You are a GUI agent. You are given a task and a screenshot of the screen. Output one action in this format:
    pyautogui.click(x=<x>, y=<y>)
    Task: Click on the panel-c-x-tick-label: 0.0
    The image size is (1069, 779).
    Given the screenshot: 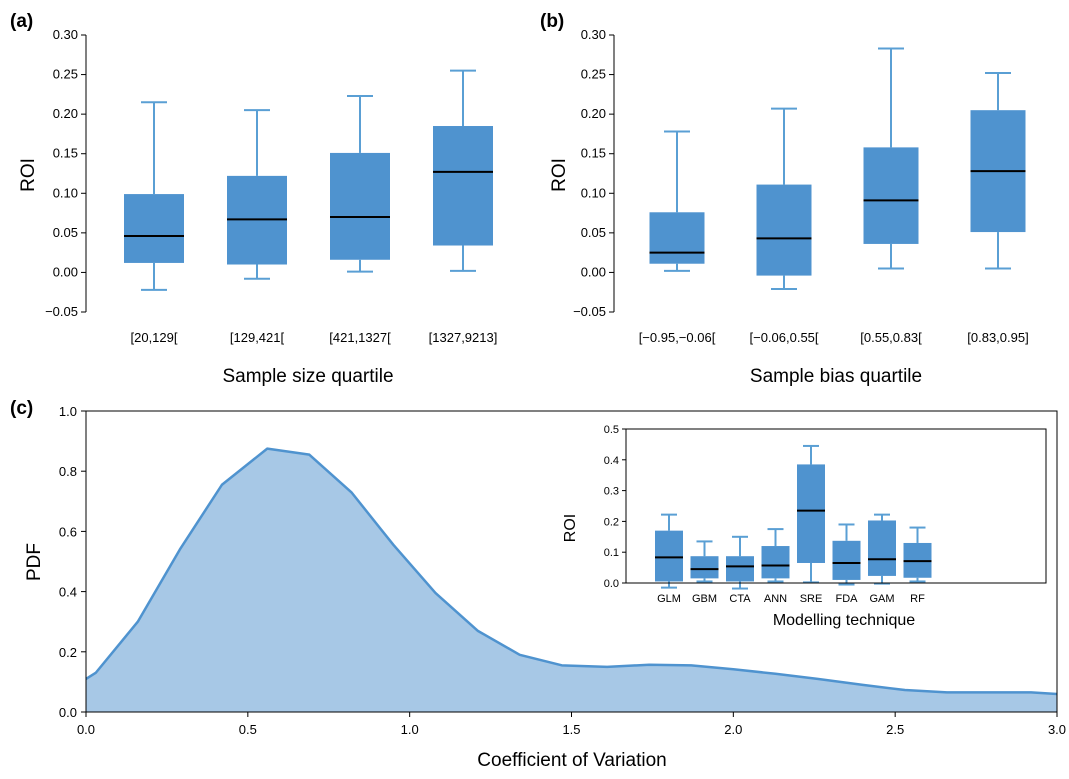 What is the action you would take?
    pyautogui.click(x=86, y=729)
    